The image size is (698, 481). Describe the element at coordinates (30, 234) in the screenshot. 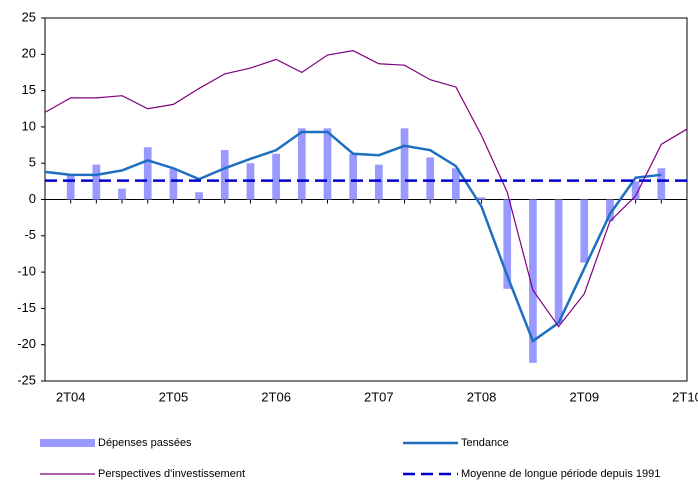

I see `y-tick-label: -5` at that location.